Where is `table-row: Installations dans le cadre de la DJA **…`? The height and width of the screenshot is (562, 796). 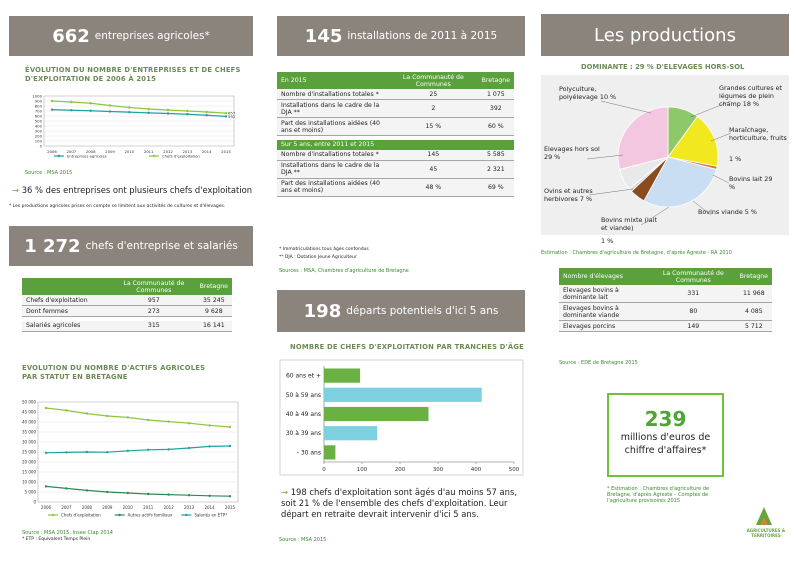 table-row: Installations dans le cadre de la DJA **… is located at coordinates (395, 108).